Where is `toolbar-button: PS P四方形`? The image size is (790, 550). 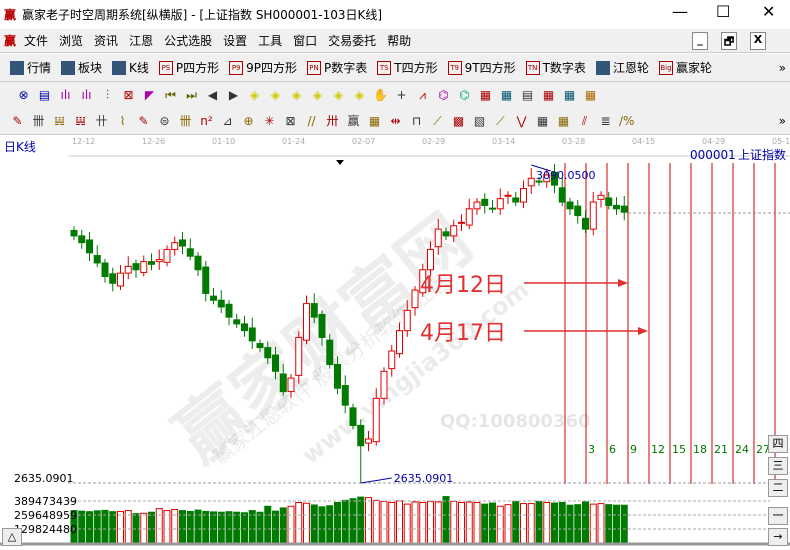
toolbar-button: PS P四方形 is located at coordinates (188, 67).